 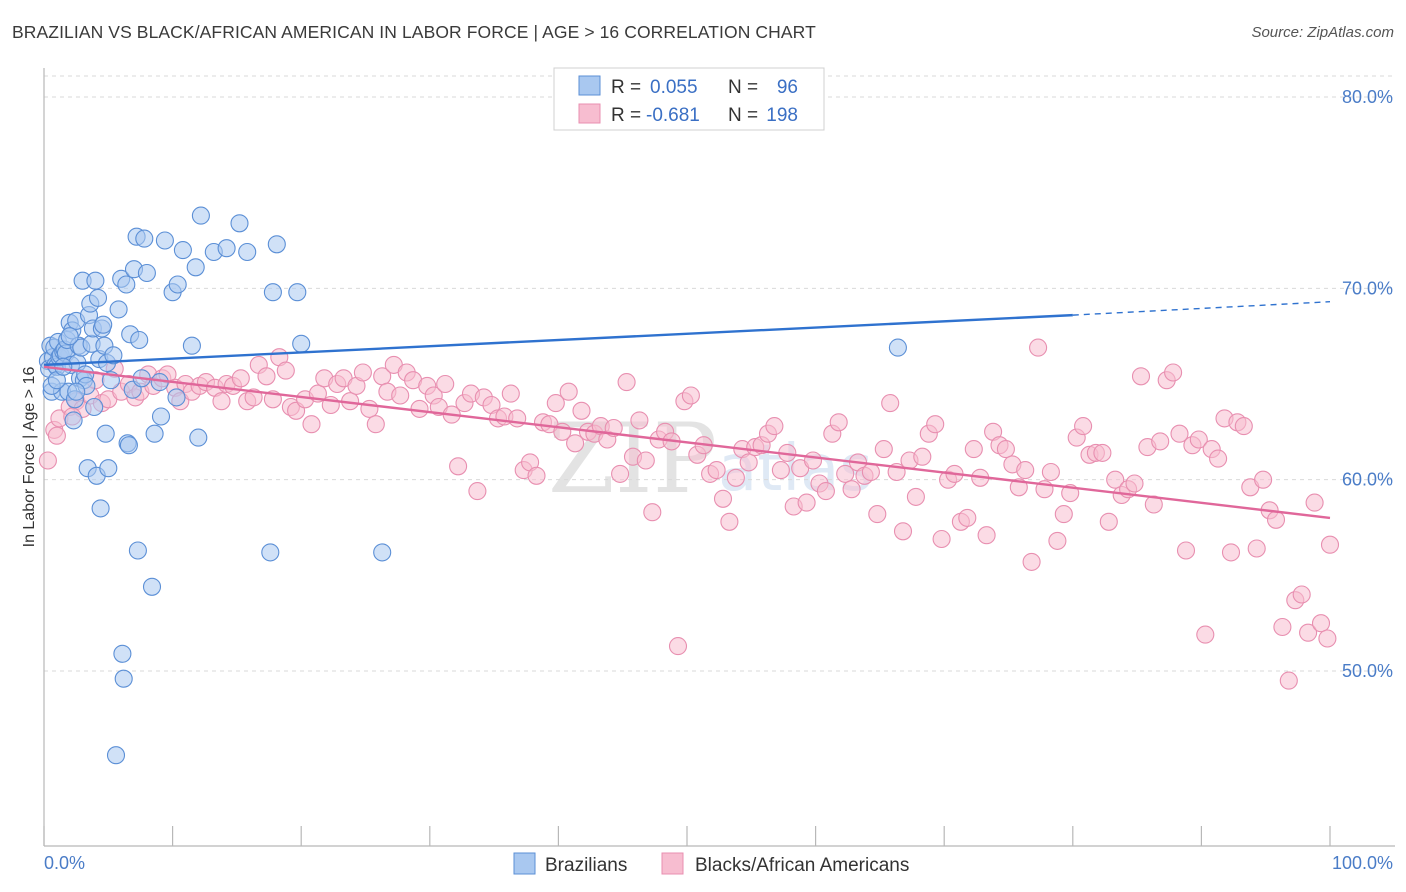 What do you see at coordinates (802, 865) in the screenshot?
I see `bottom-legend-label-blacks: Blacks/African Americans` at bounding box center [802, 865].